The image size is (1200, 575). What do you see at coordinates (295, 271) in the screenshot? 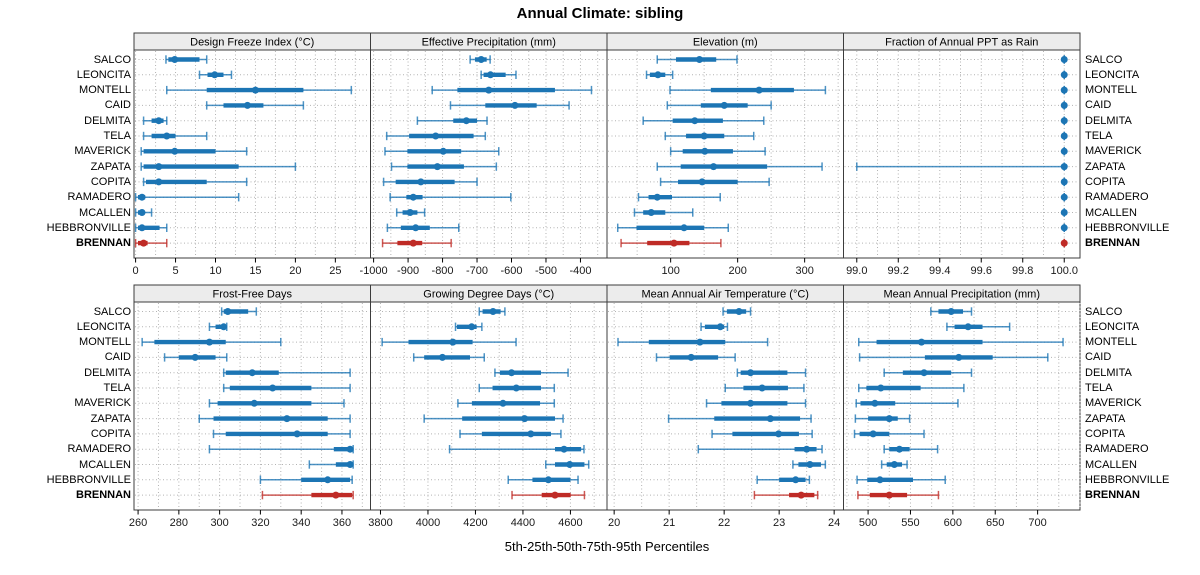
I see `x-tick-label: 20` at bounding box center [295, 271].